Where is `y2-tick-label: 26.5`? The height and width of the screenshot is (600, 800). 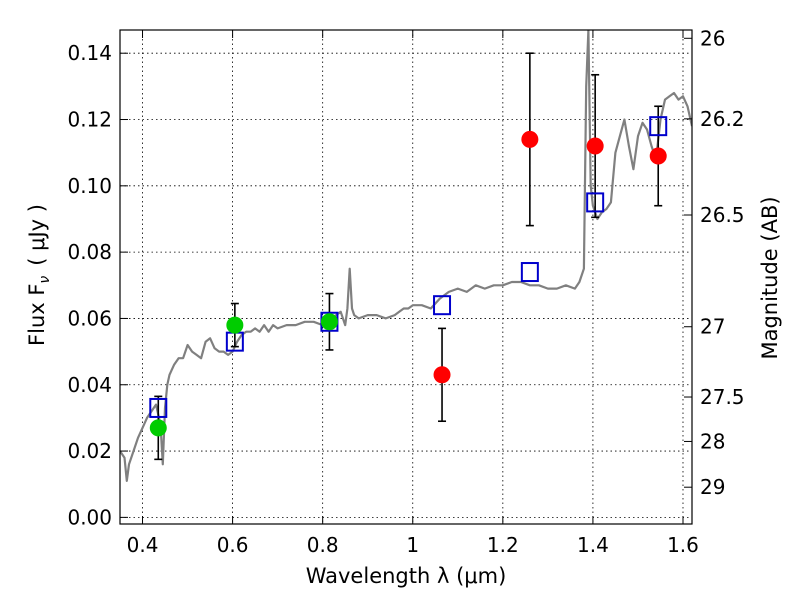 y2-tick-label: 26.5 is located at coordinates (722, 215).